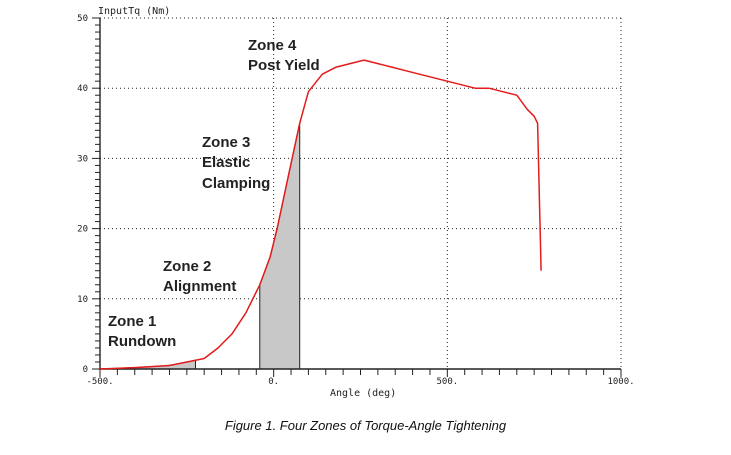 This screenshot has height=455, width=731. I want to click on y-tick-label: 10, so click(82, 300).